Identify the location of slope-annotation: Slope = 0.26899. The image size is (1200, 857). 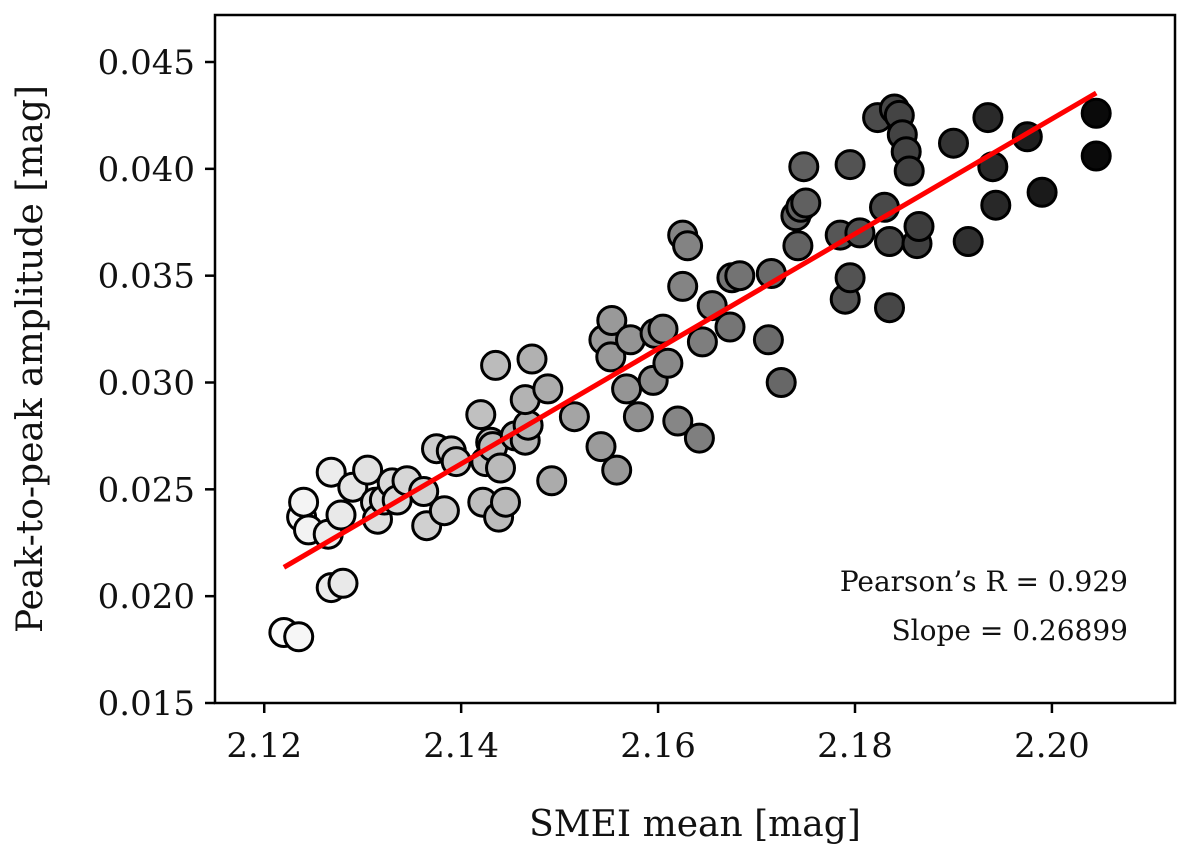
(1009, 630).